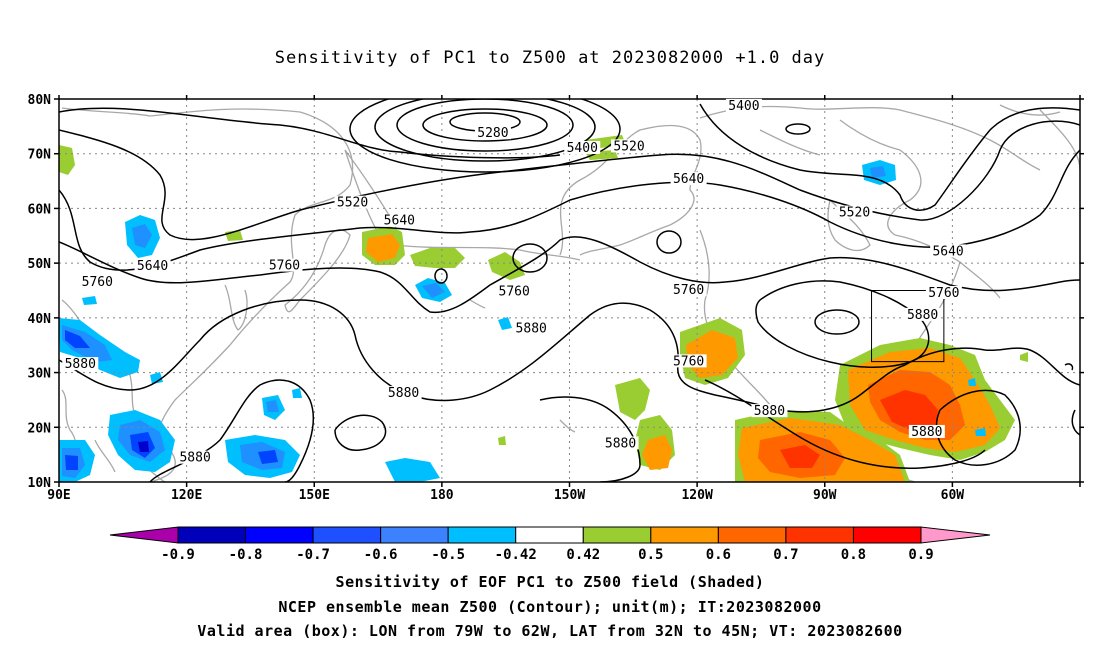  Describe the element at coordinates (696, 495) in the screenshot. I see `lon-label: 120W` at that location.